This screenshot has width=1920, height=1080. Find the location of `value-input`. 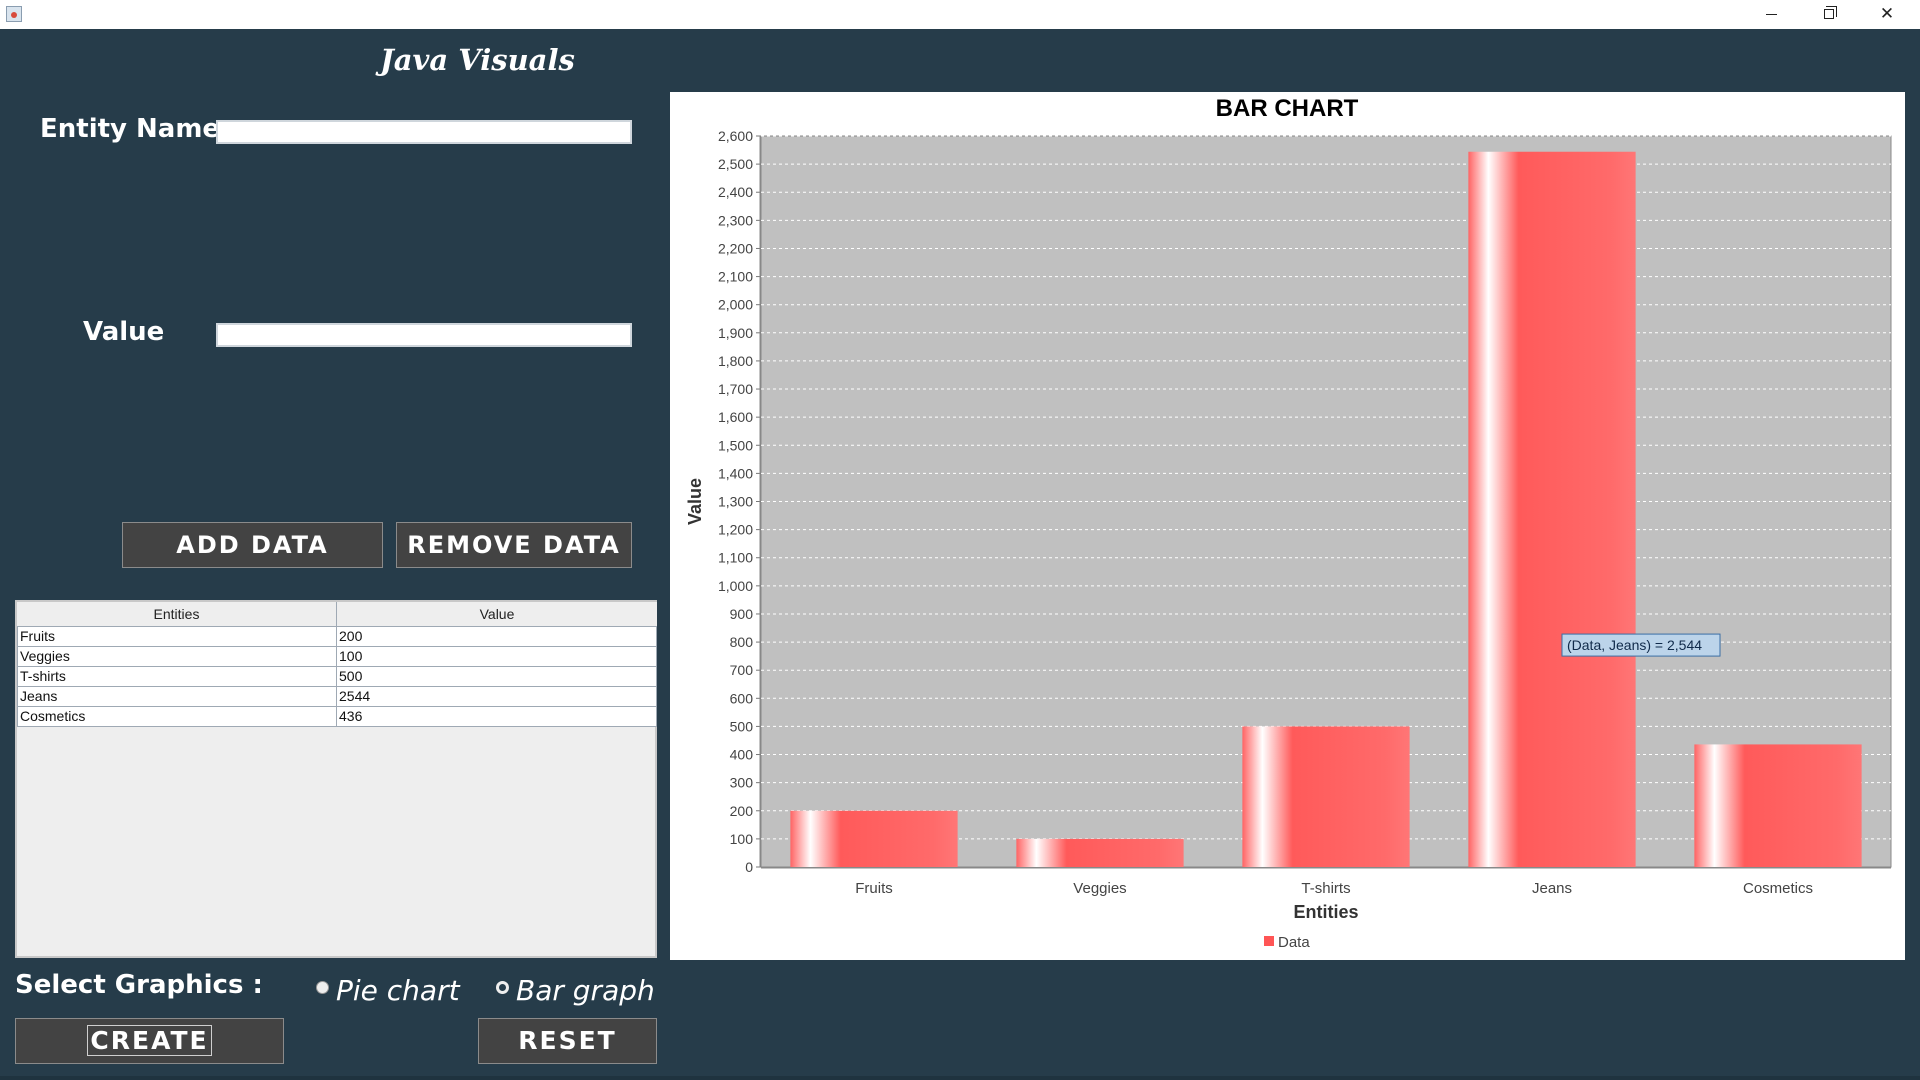

value-input is located at coordinates (424, 335).